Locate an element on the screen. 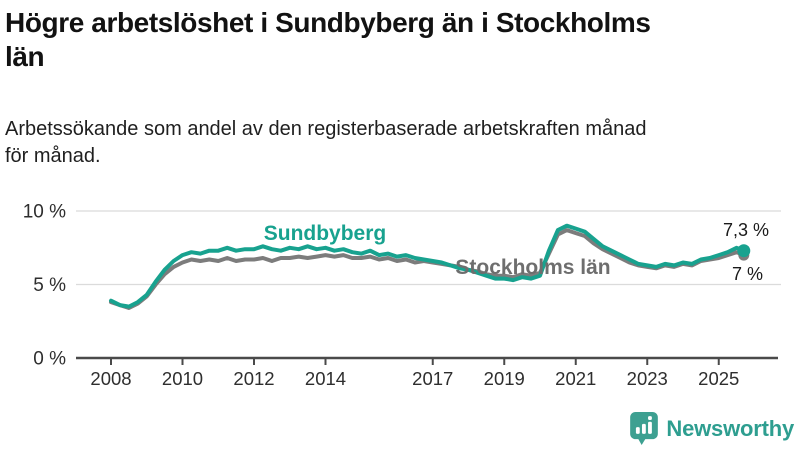  x-tick-label-2017: 2017 is located at coordinates (432, 378).